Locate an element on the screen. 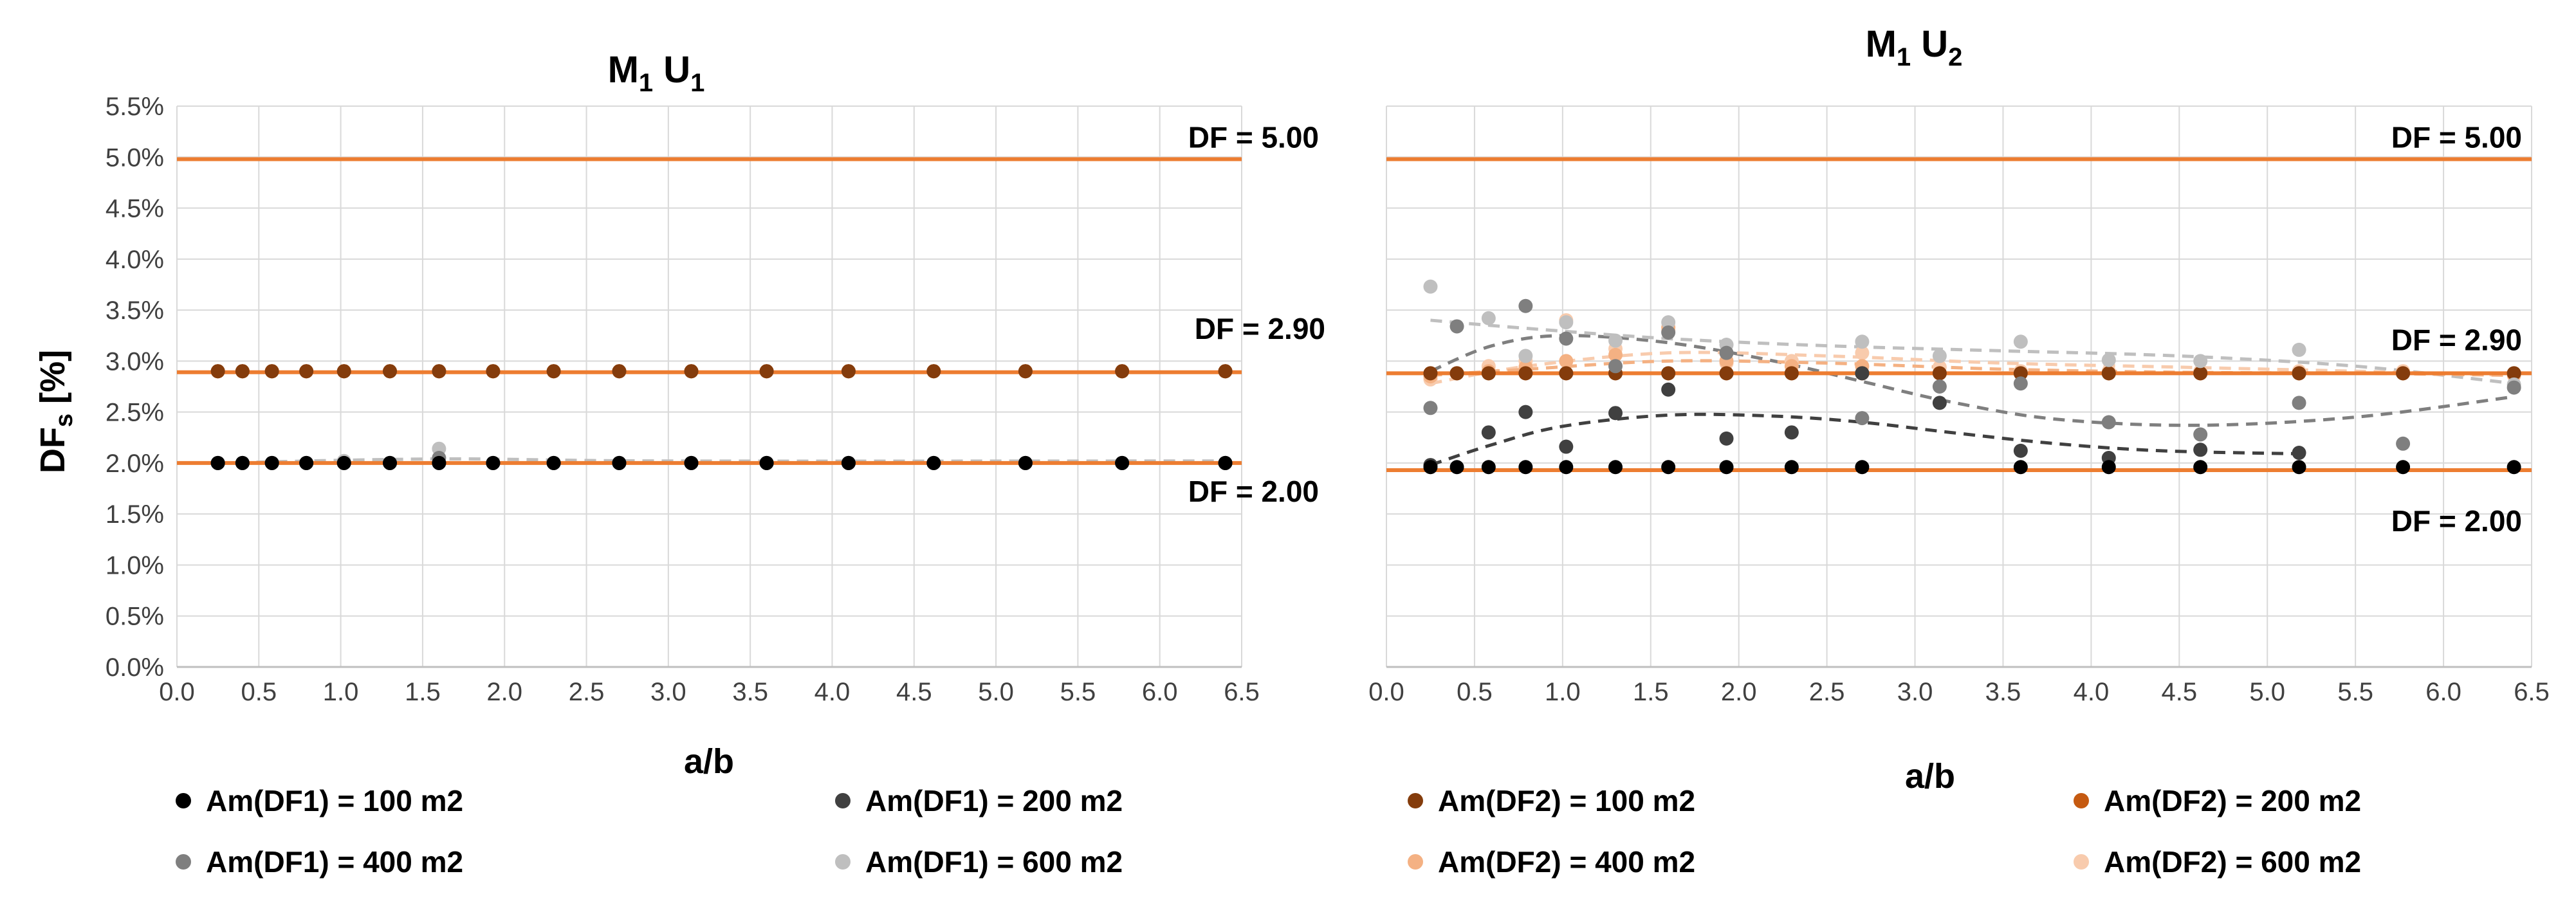 The height and width of the screenshot is (903, 2576). y-tick-label: 2.5% is located at coordinates (135, 413).